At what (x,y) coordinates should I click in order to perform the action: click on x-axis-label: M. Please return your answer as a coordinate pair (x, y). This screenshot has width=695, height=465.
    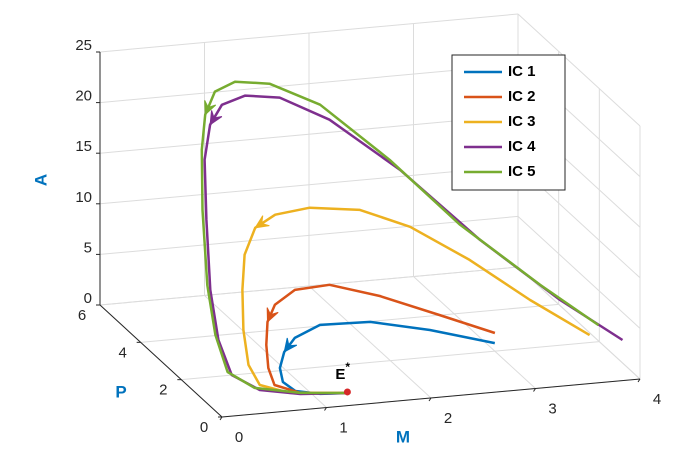
    Looking at the image, I should click on (403, 436).